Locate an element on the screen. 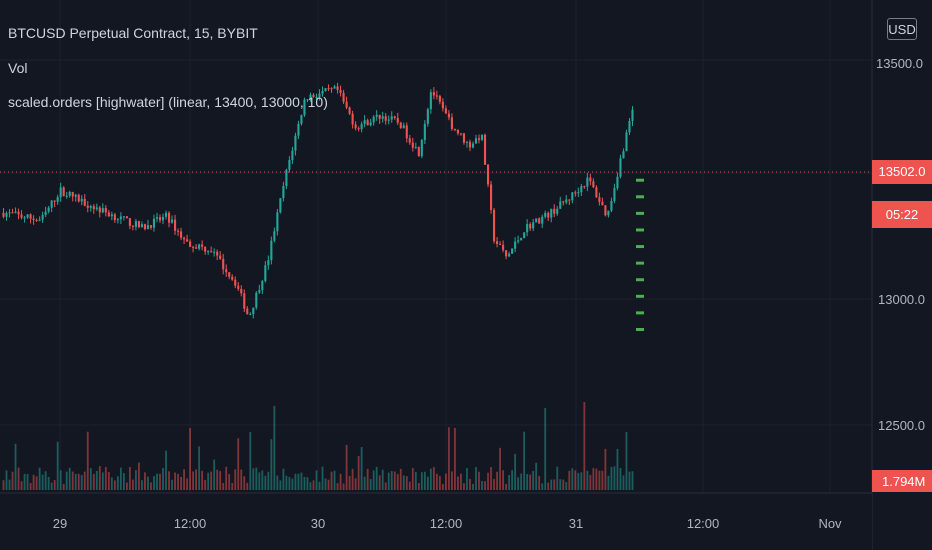 This screenshot has width=932, height=550. time-axis: 29 12:00 30 12:00 31 12:00 Nov is located at coordinates (447, 523).